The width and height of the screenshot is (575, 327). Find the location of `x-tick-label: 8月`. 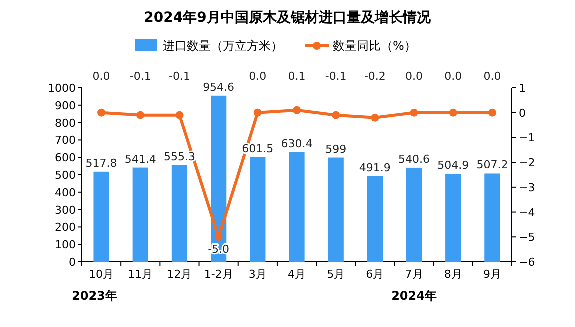

x-tick-label: 8月 is located at coordinates (453, 274).